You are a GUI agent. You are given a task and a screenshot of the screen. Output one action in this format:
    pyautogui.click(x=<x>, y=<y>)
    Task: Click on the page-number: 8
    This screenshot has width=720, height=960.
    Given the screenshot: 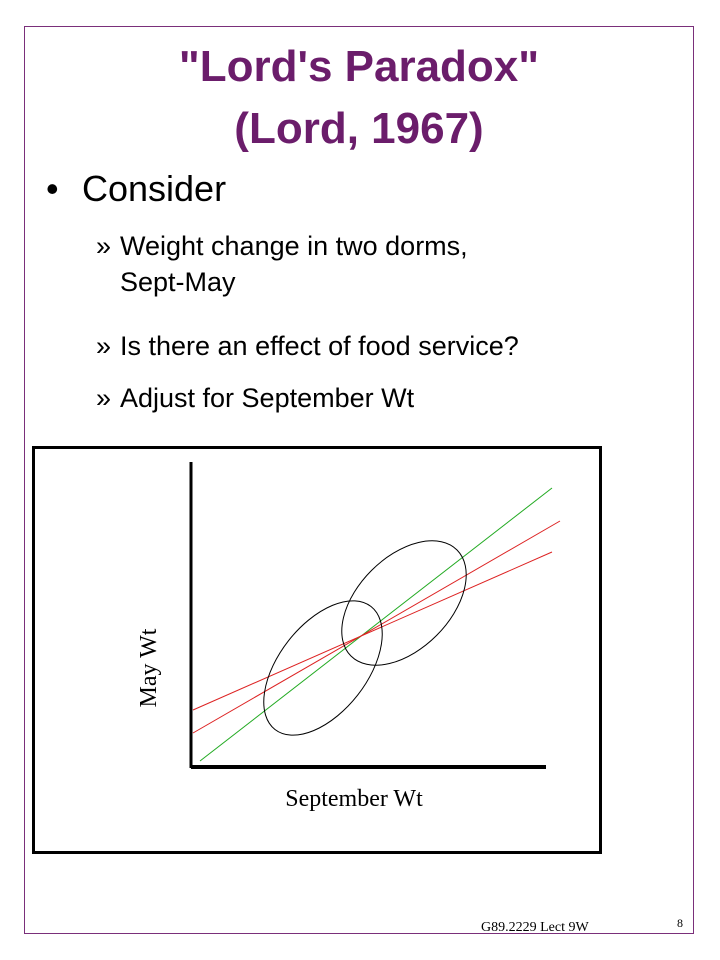 What is the action you would take?
    pyautogui.click(x=680, y=923)
    